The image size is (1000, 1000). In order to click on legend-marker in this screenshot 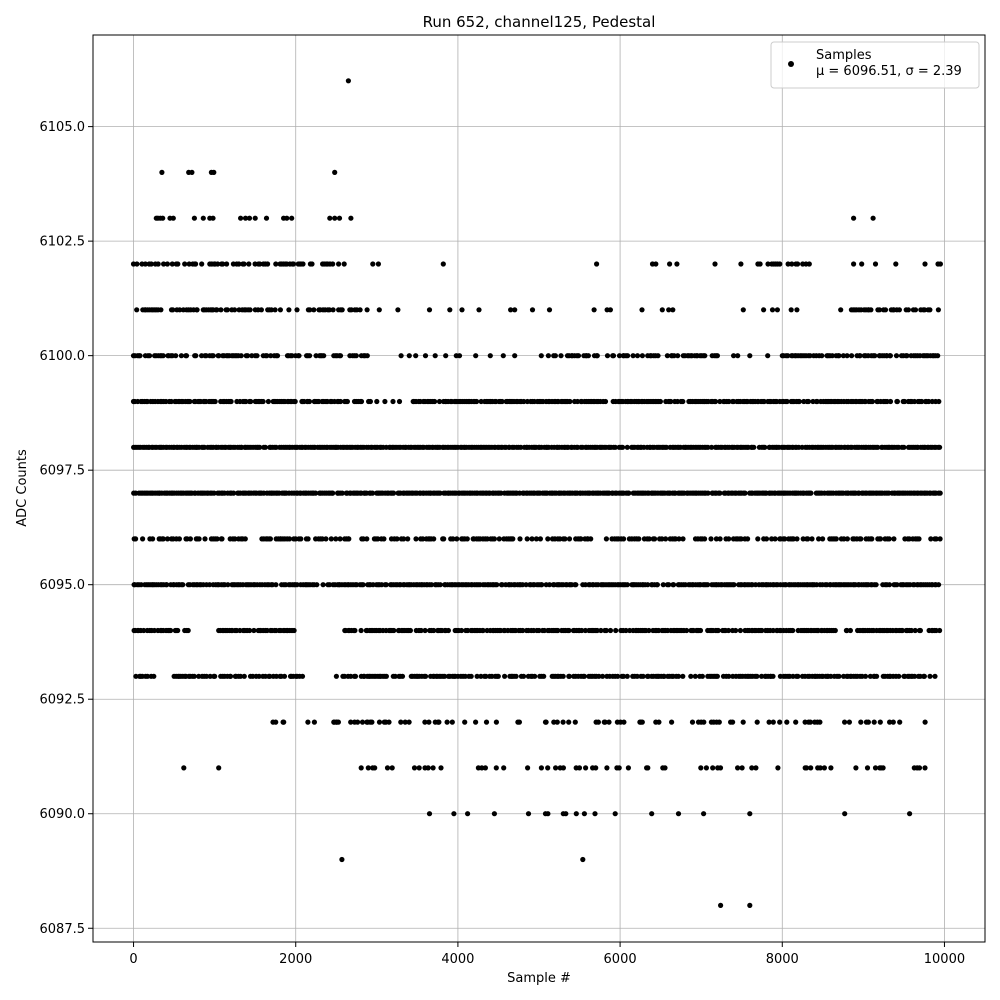, I will do `click(791, 64)`.